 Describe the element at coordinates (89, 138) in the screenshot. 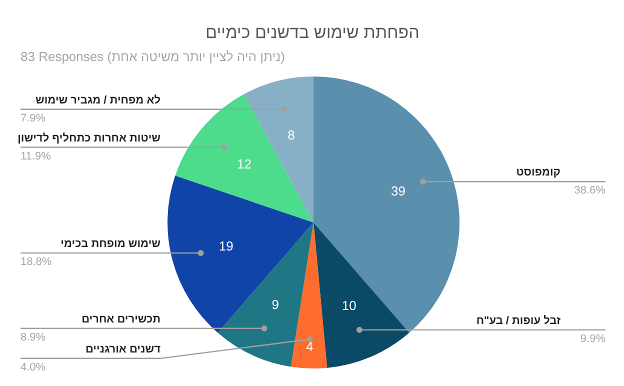

I see `slice-label: שיטות אחרות כתחליף לדישון` at that location.